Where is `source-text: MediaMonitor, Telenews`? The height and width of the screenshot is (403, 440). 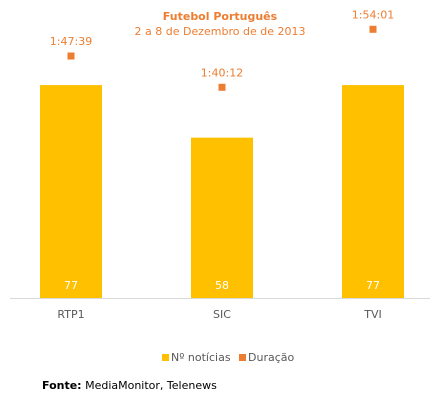
source-text: MediaMonitor, Telenews is located at coordinates (149, 385).